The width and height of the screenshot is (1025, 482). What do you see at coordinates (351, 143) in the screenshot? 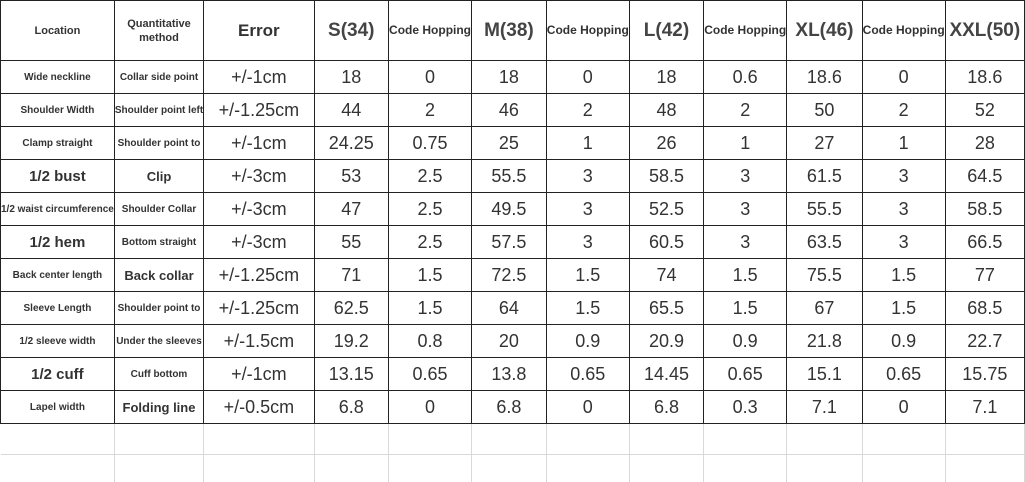
I see `value-s: 24.25` at bounding box center [351, 143].